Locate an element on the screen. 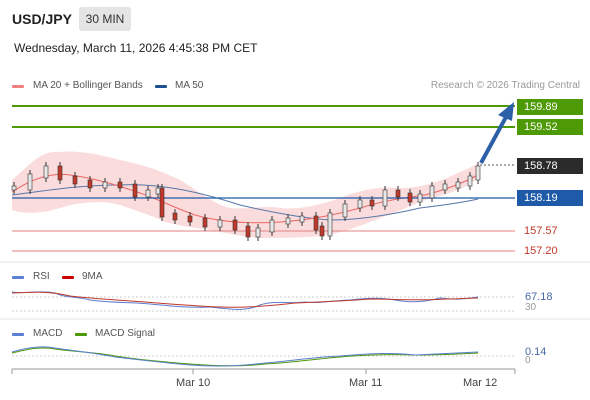 The height and width of the screenshot is (400, 590). ma50-line is located at coordinates (245, 202).